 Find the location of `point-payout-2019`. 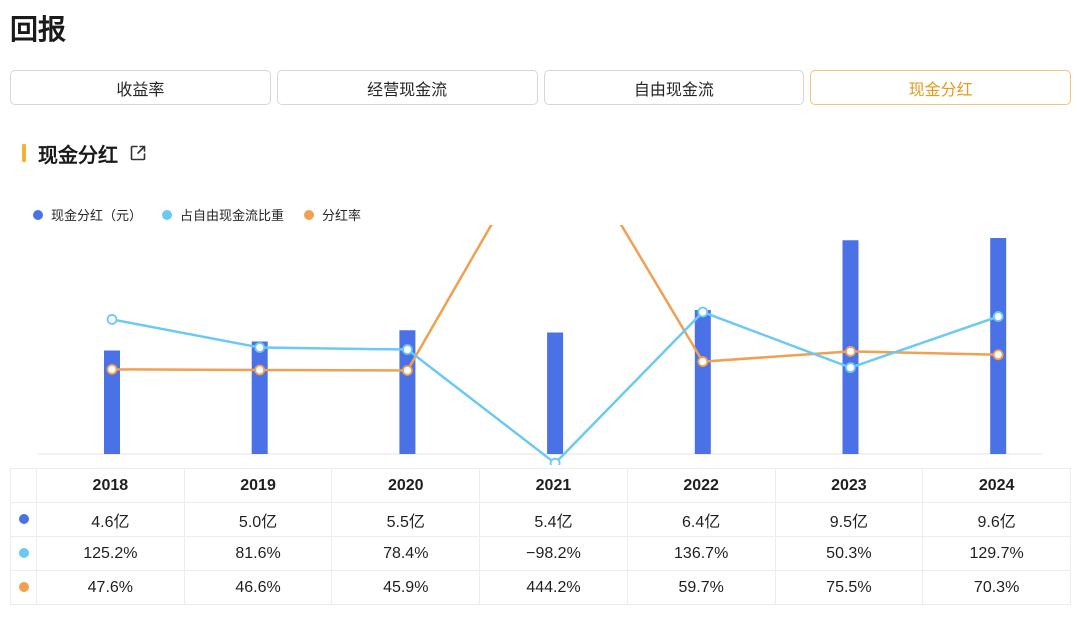

point-payout-2019 is located at coordinates (260, 370).